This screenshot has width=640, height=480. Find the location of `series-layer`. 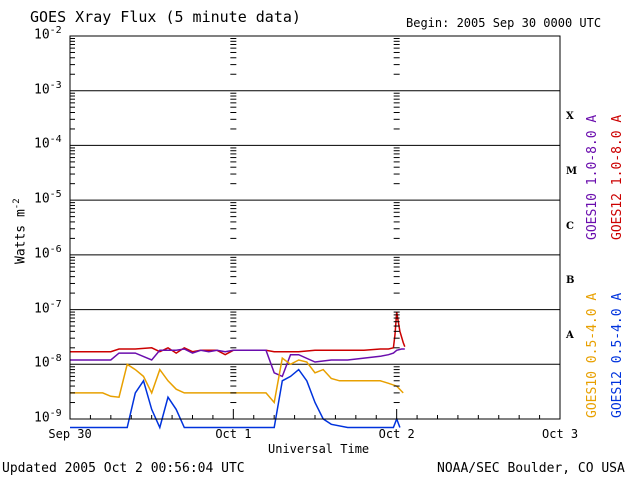

series-layer is located at coordinates (238, 370).